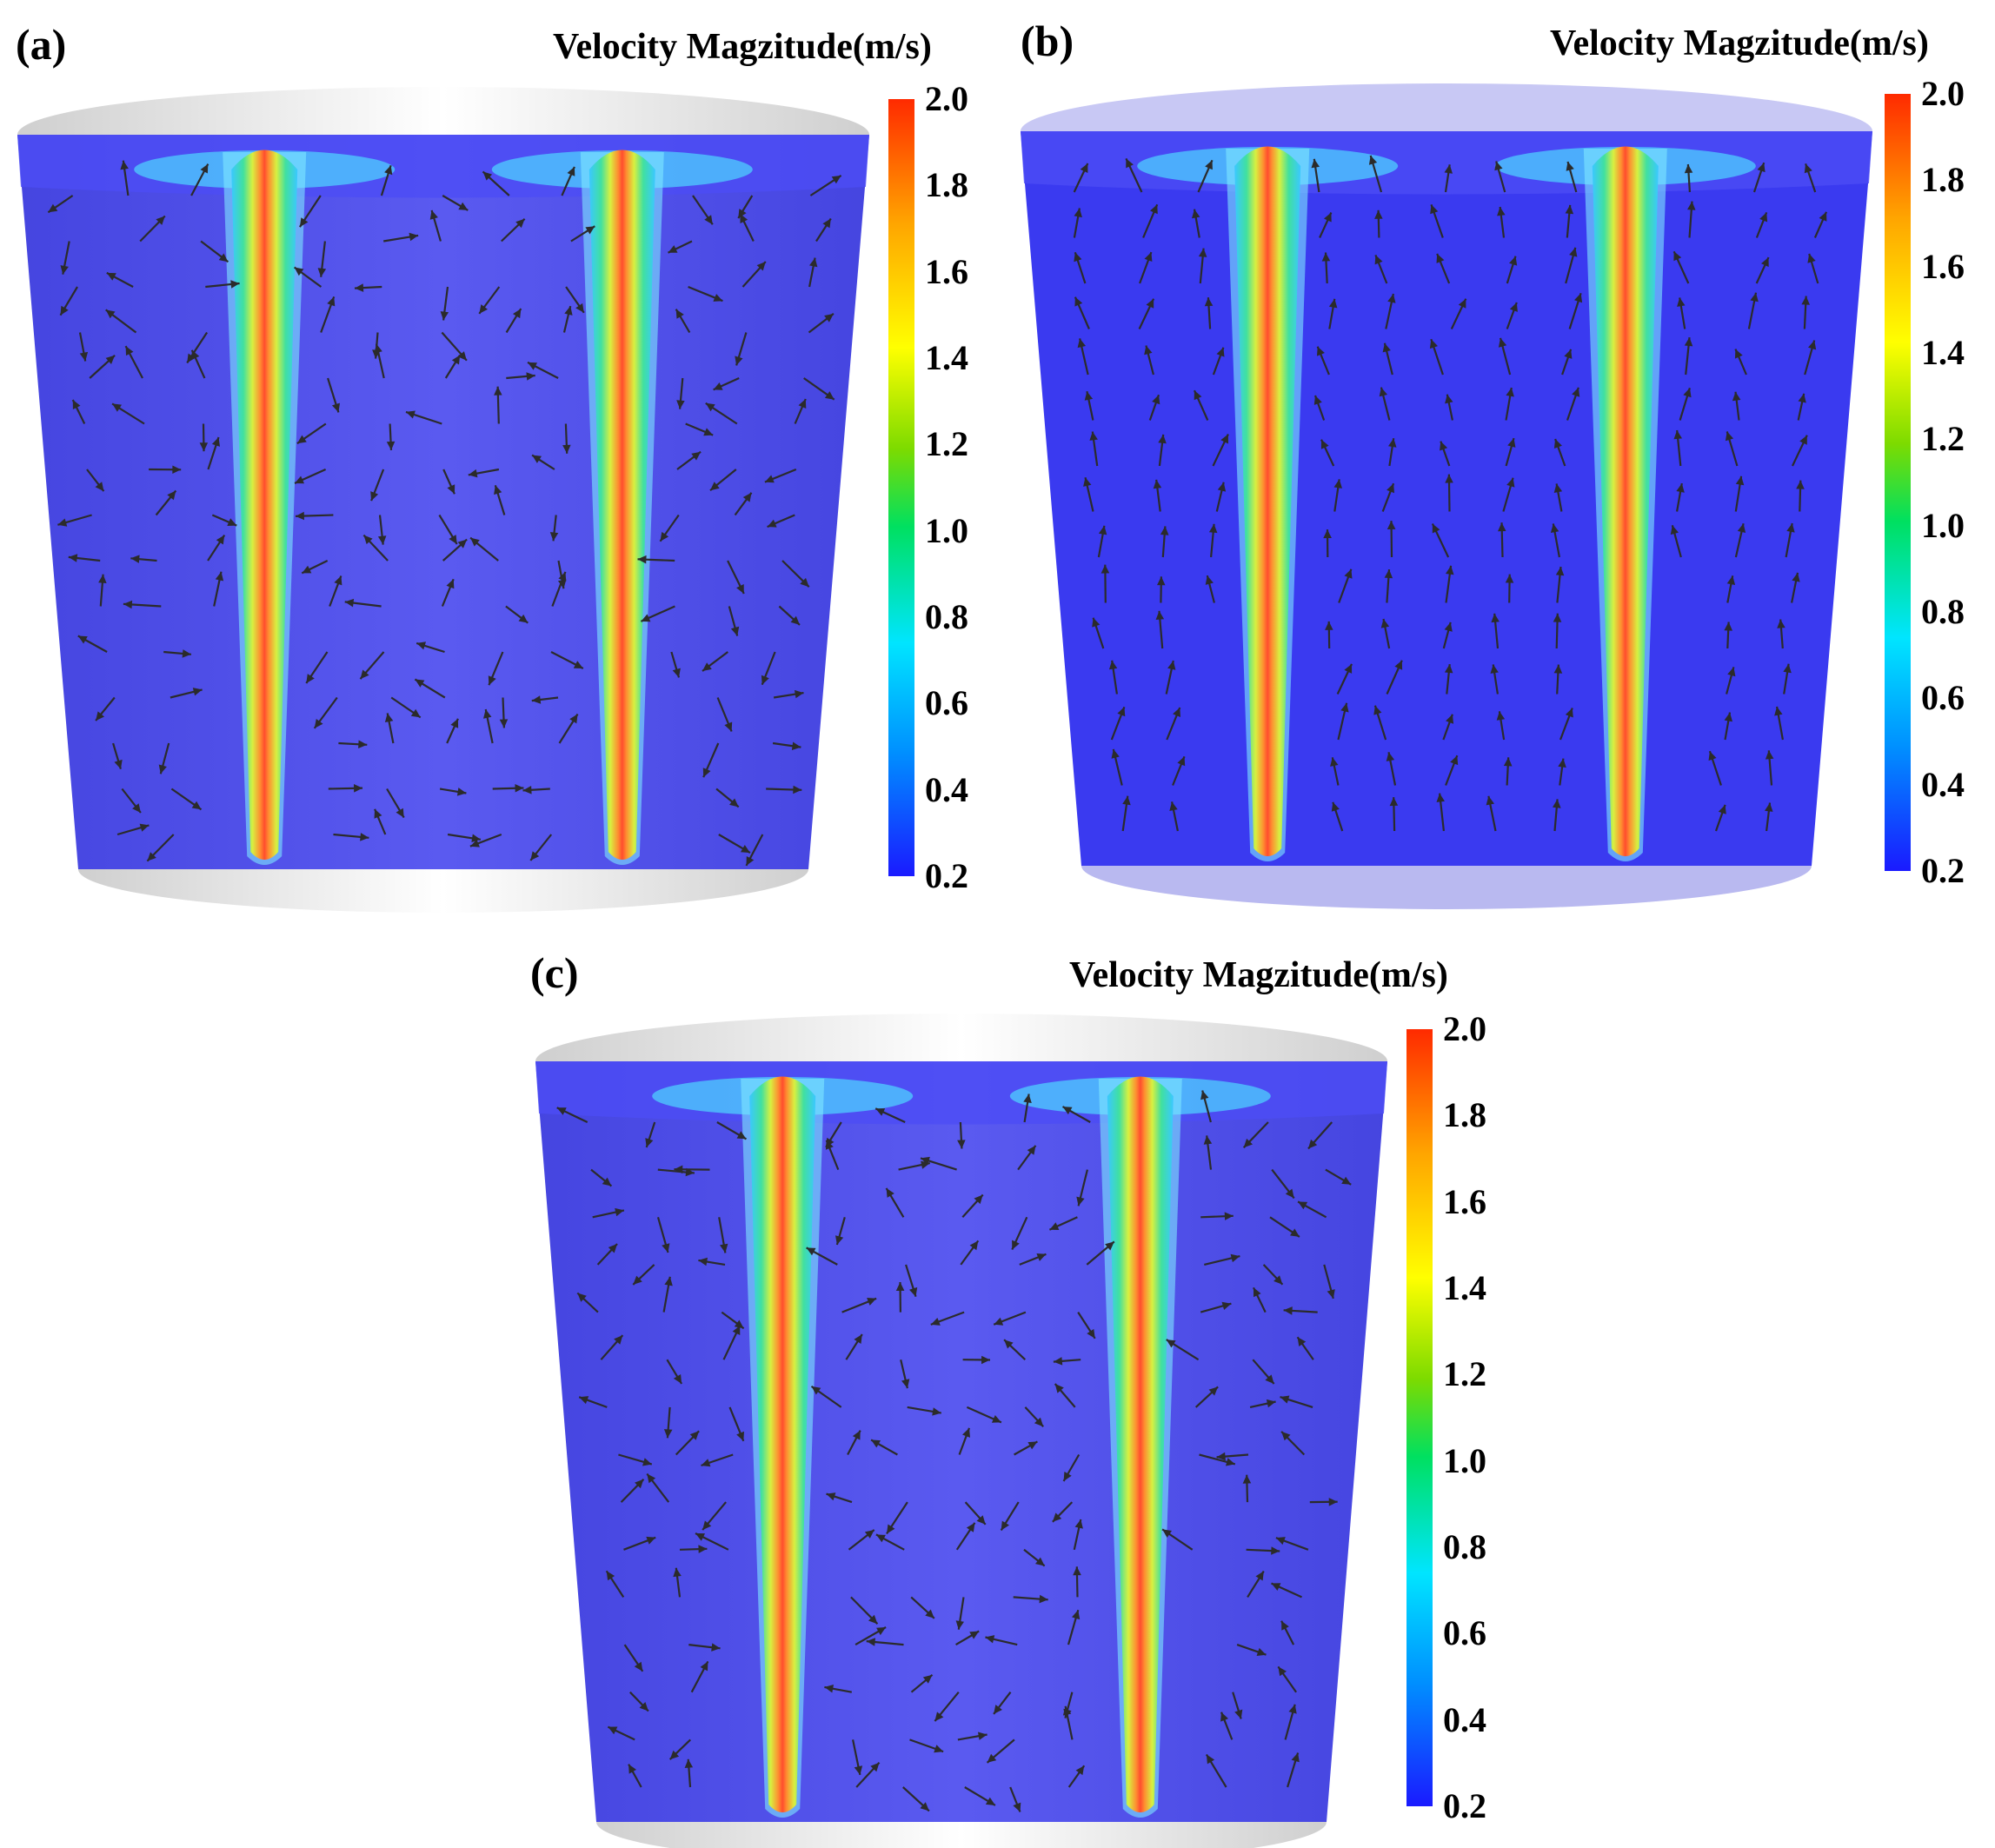 Image resolution: width=1995 pixels, height=1848 pixels. Describe the element at coordinates (742, 47) in the screenshot. I see `colorbar-title-a: Velocity Magzitude(m/s)` at that location.